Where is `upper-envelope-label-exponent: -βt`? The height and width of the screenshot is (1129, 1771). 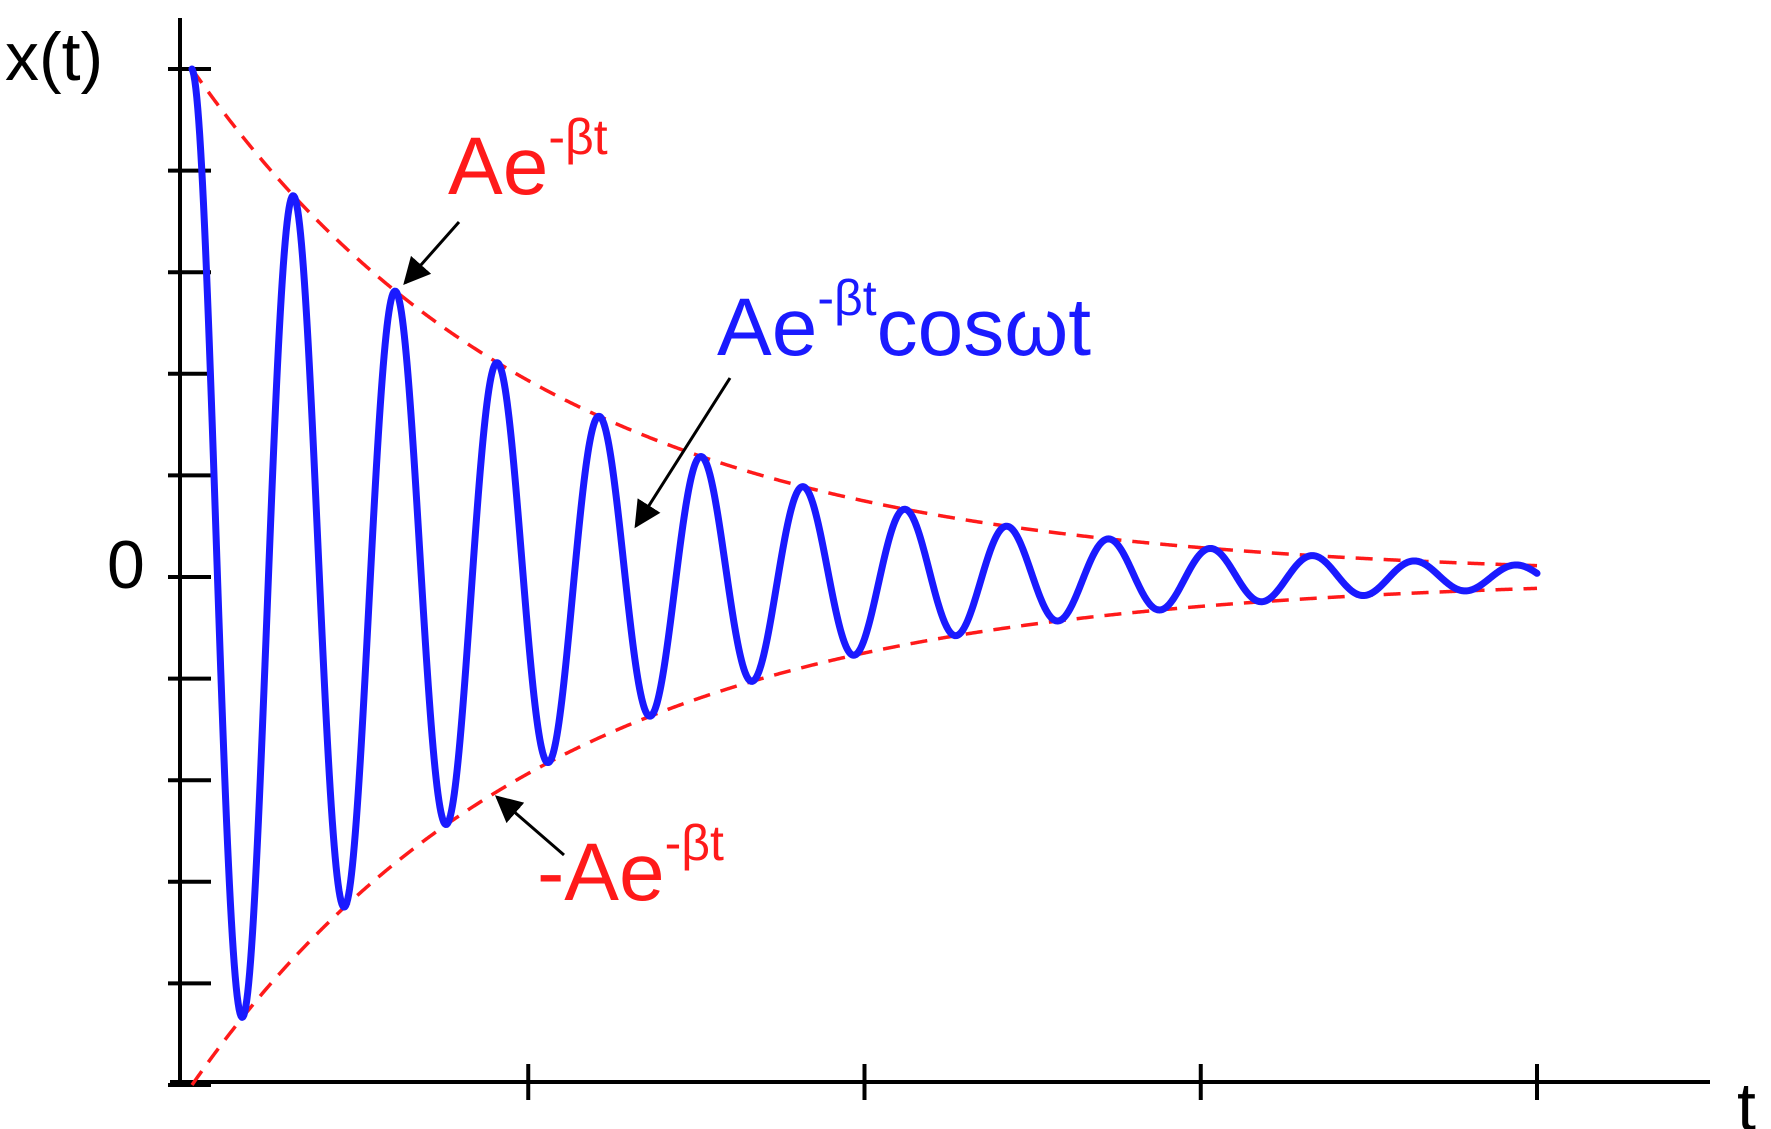 upper-envelope-label-exponent: -βt is located at coordinates (577, 137).